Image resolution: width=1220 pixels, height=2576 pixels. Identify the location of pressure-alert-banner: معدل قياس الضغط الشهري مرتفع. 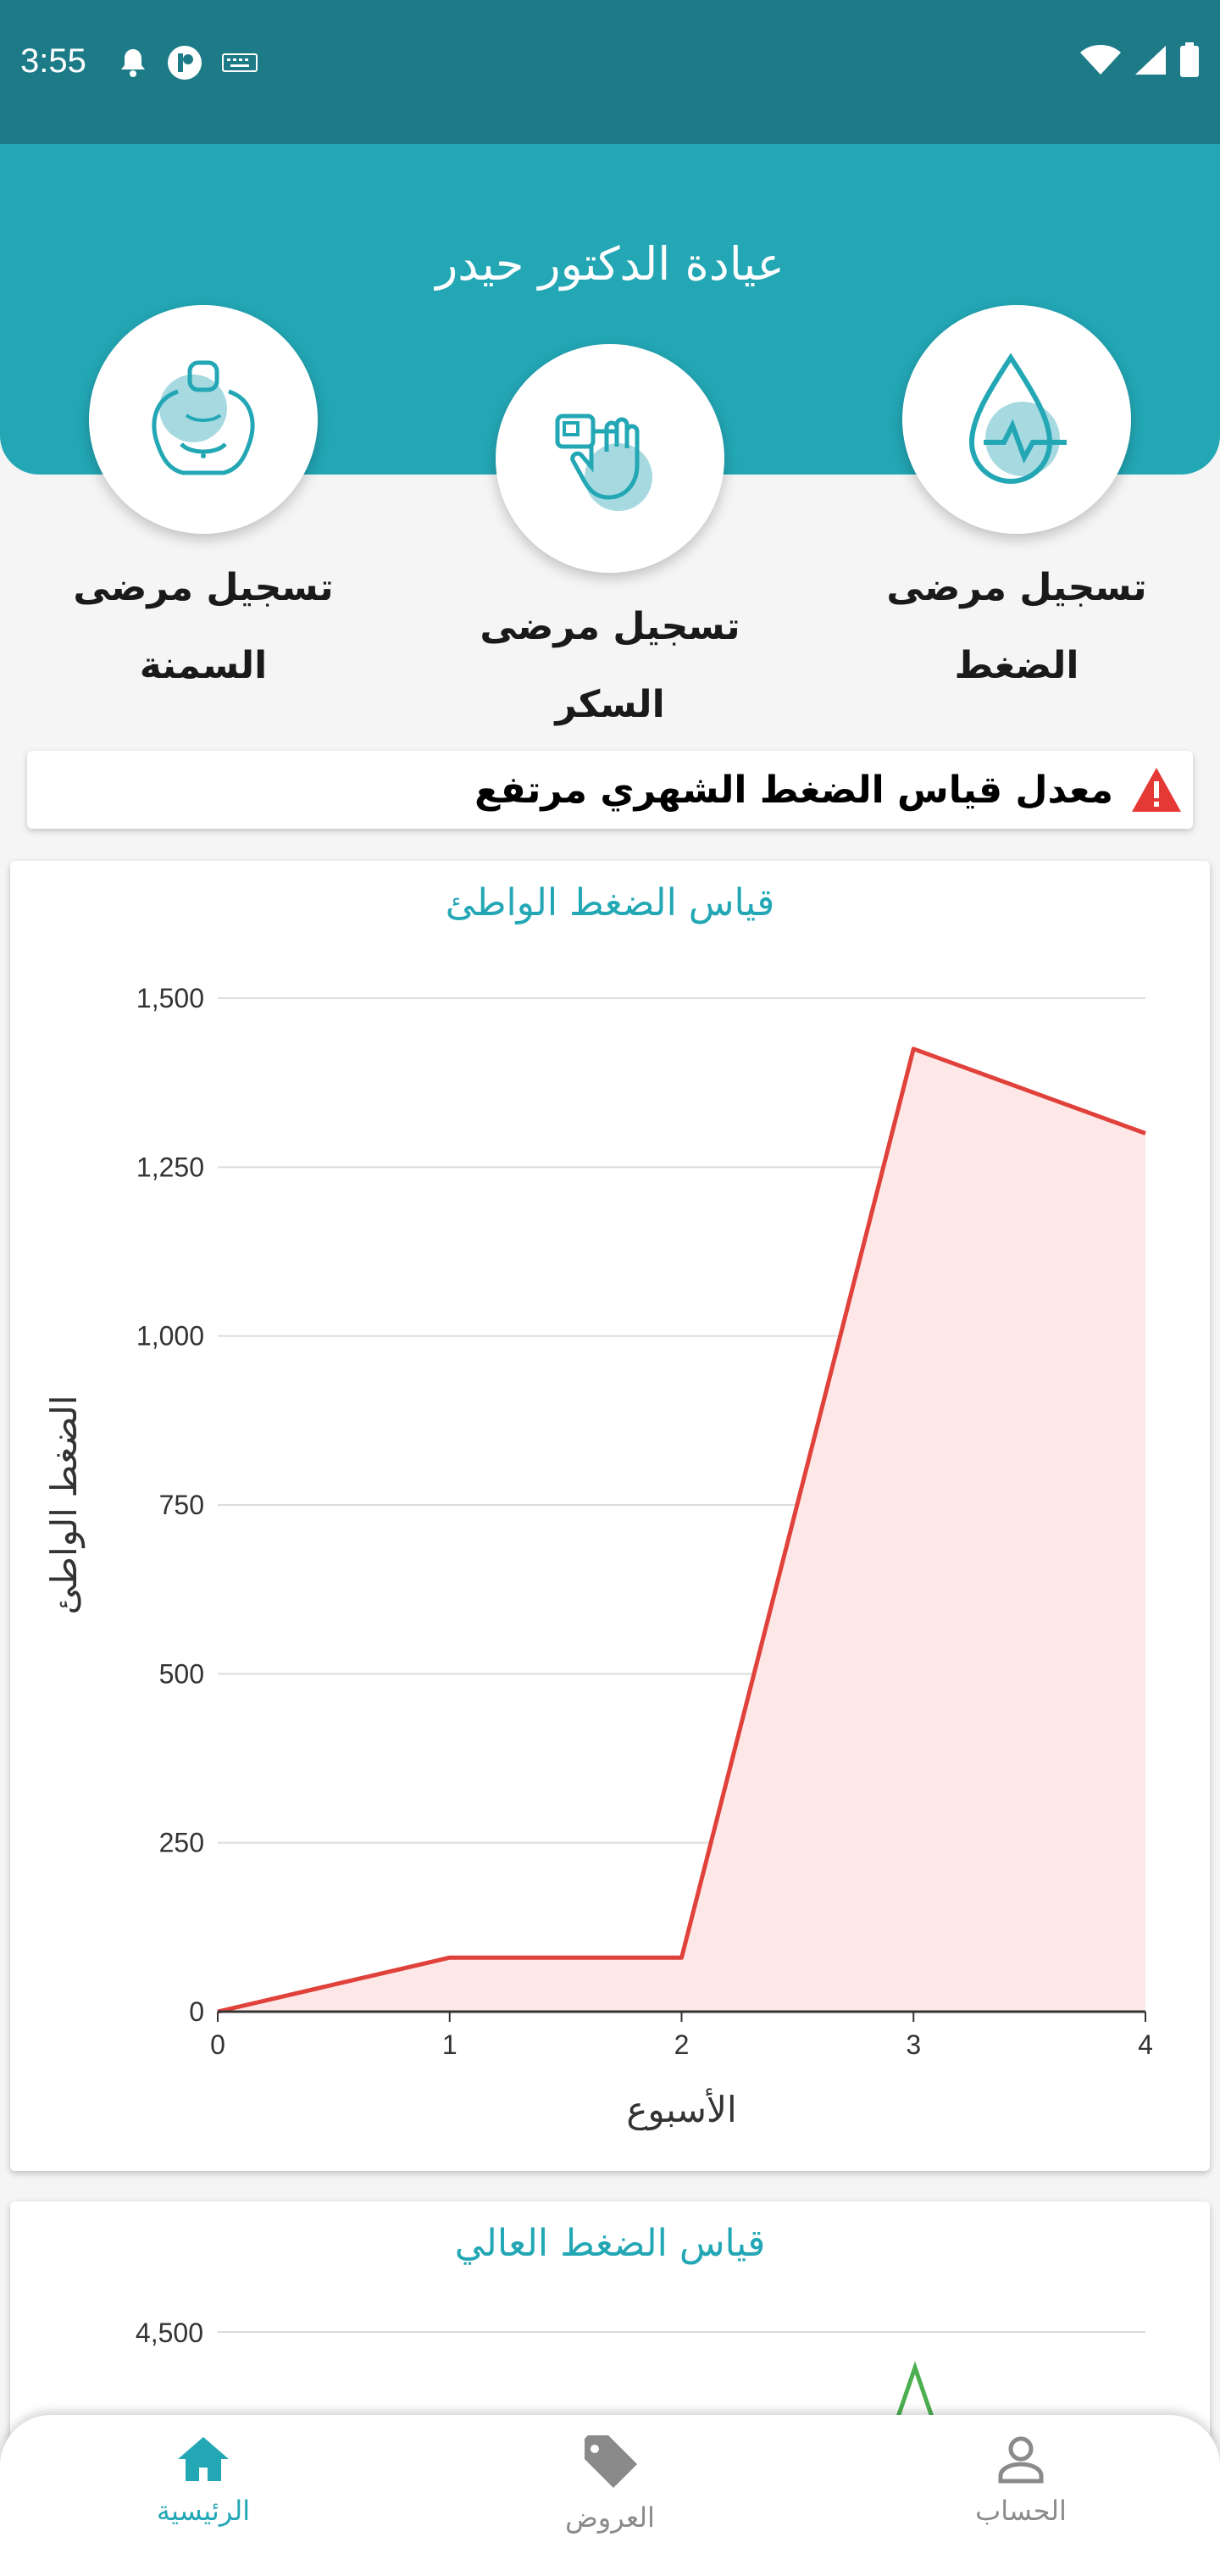
(610, 790).